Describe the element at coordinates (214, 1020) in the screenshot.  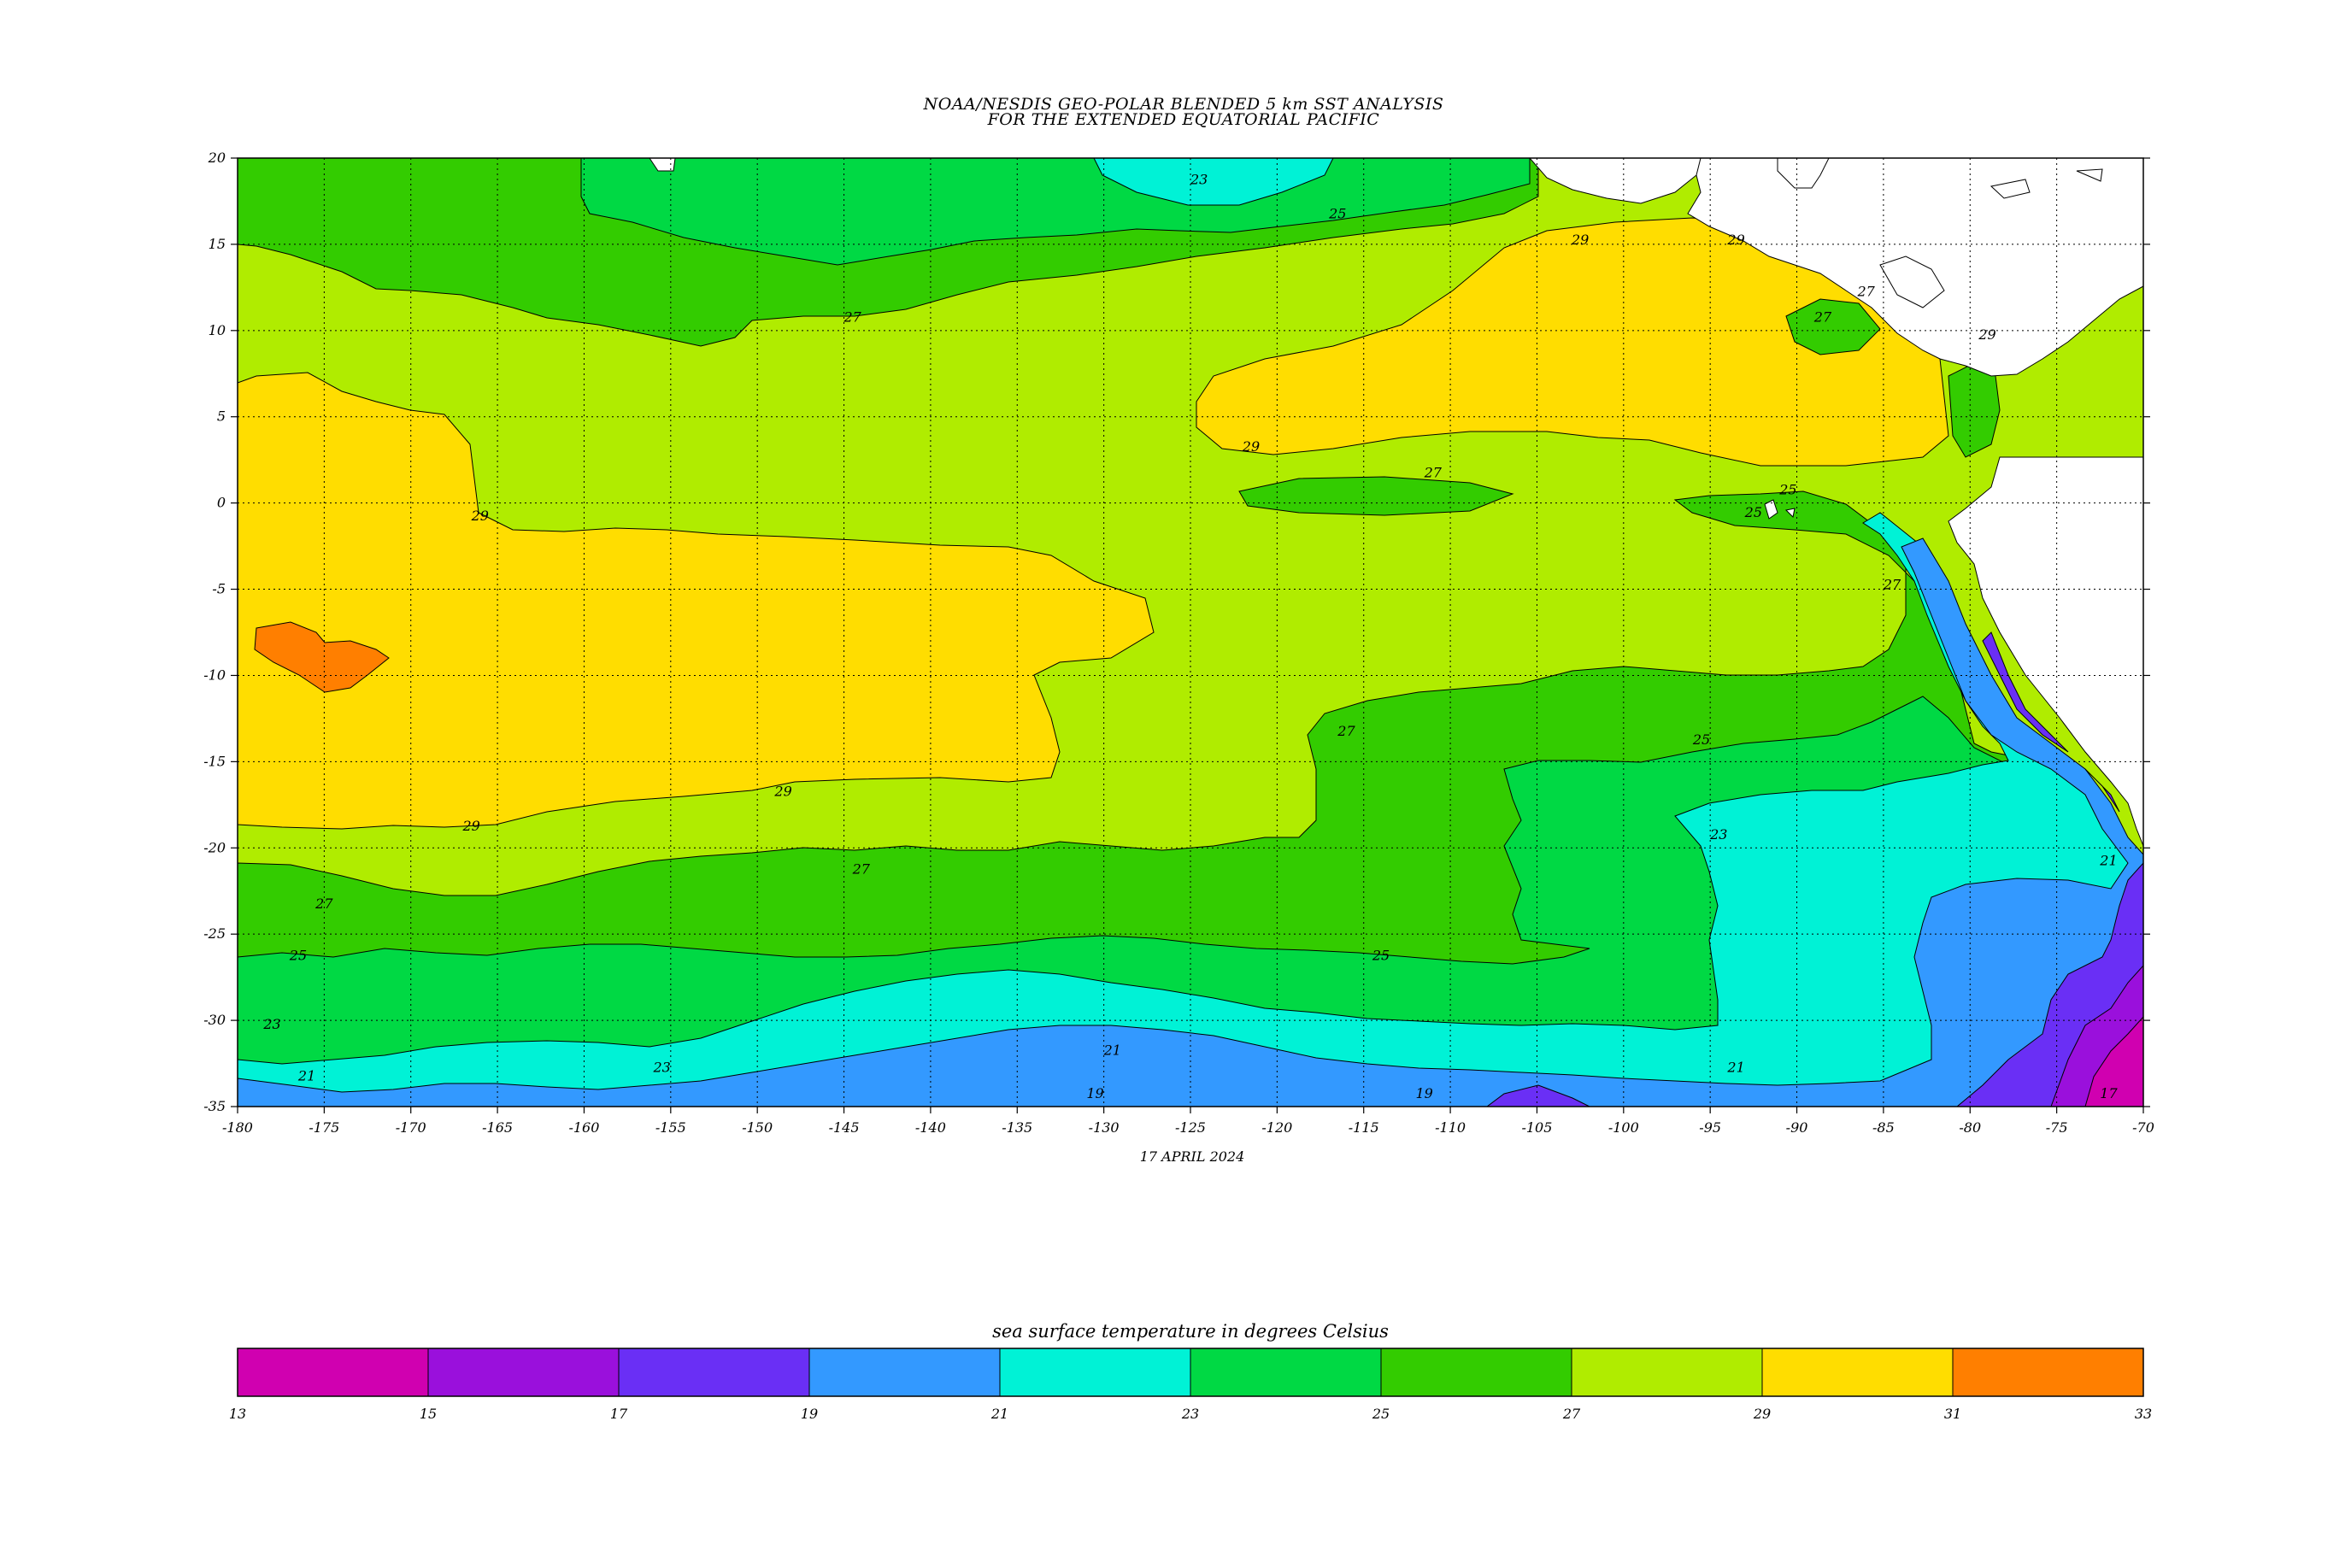
I see `lat-tick-label: -30` at that location.